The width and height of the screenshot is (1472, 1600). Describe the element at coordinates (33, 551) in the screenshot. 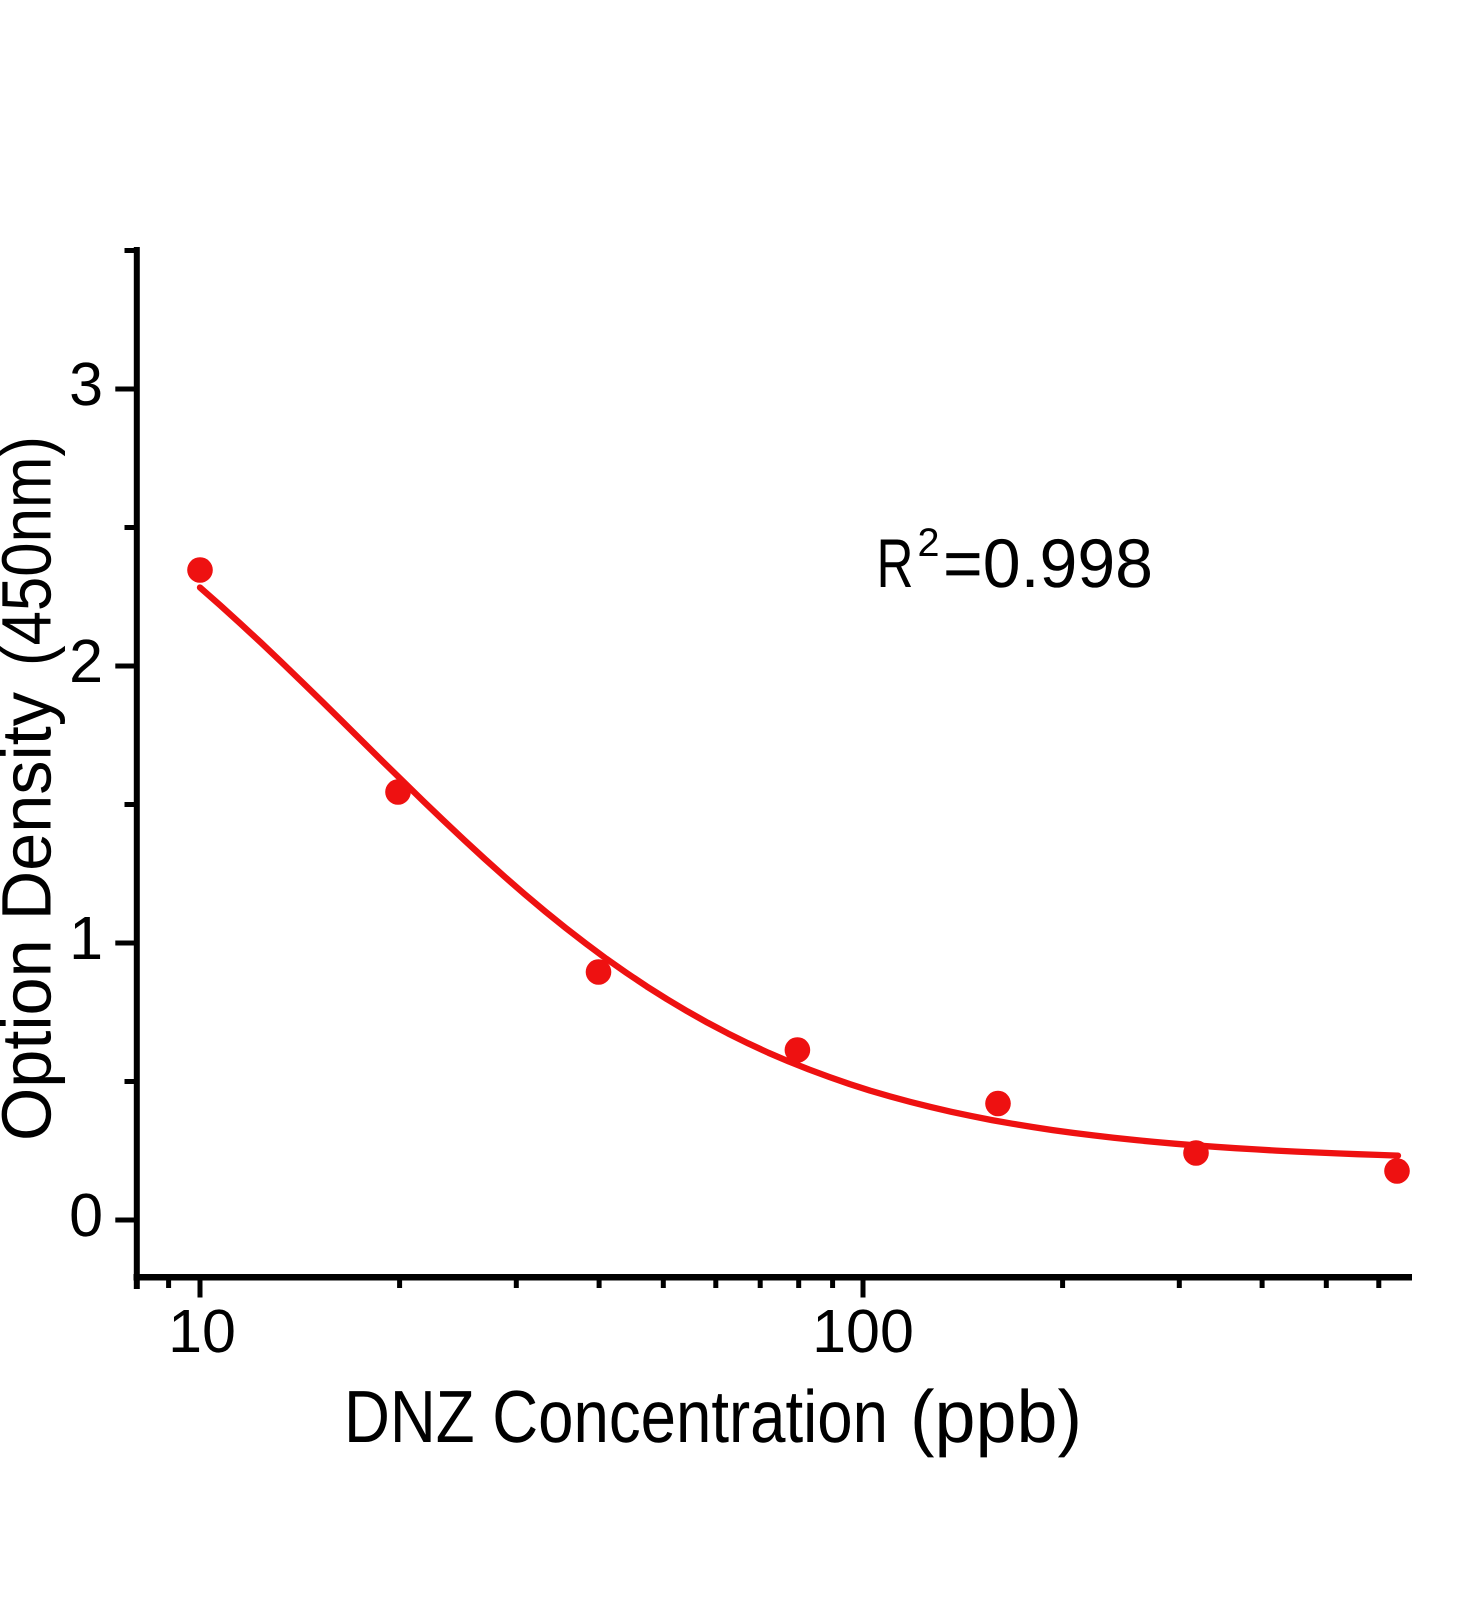

I see `svg-text: (450nm)` at that location.